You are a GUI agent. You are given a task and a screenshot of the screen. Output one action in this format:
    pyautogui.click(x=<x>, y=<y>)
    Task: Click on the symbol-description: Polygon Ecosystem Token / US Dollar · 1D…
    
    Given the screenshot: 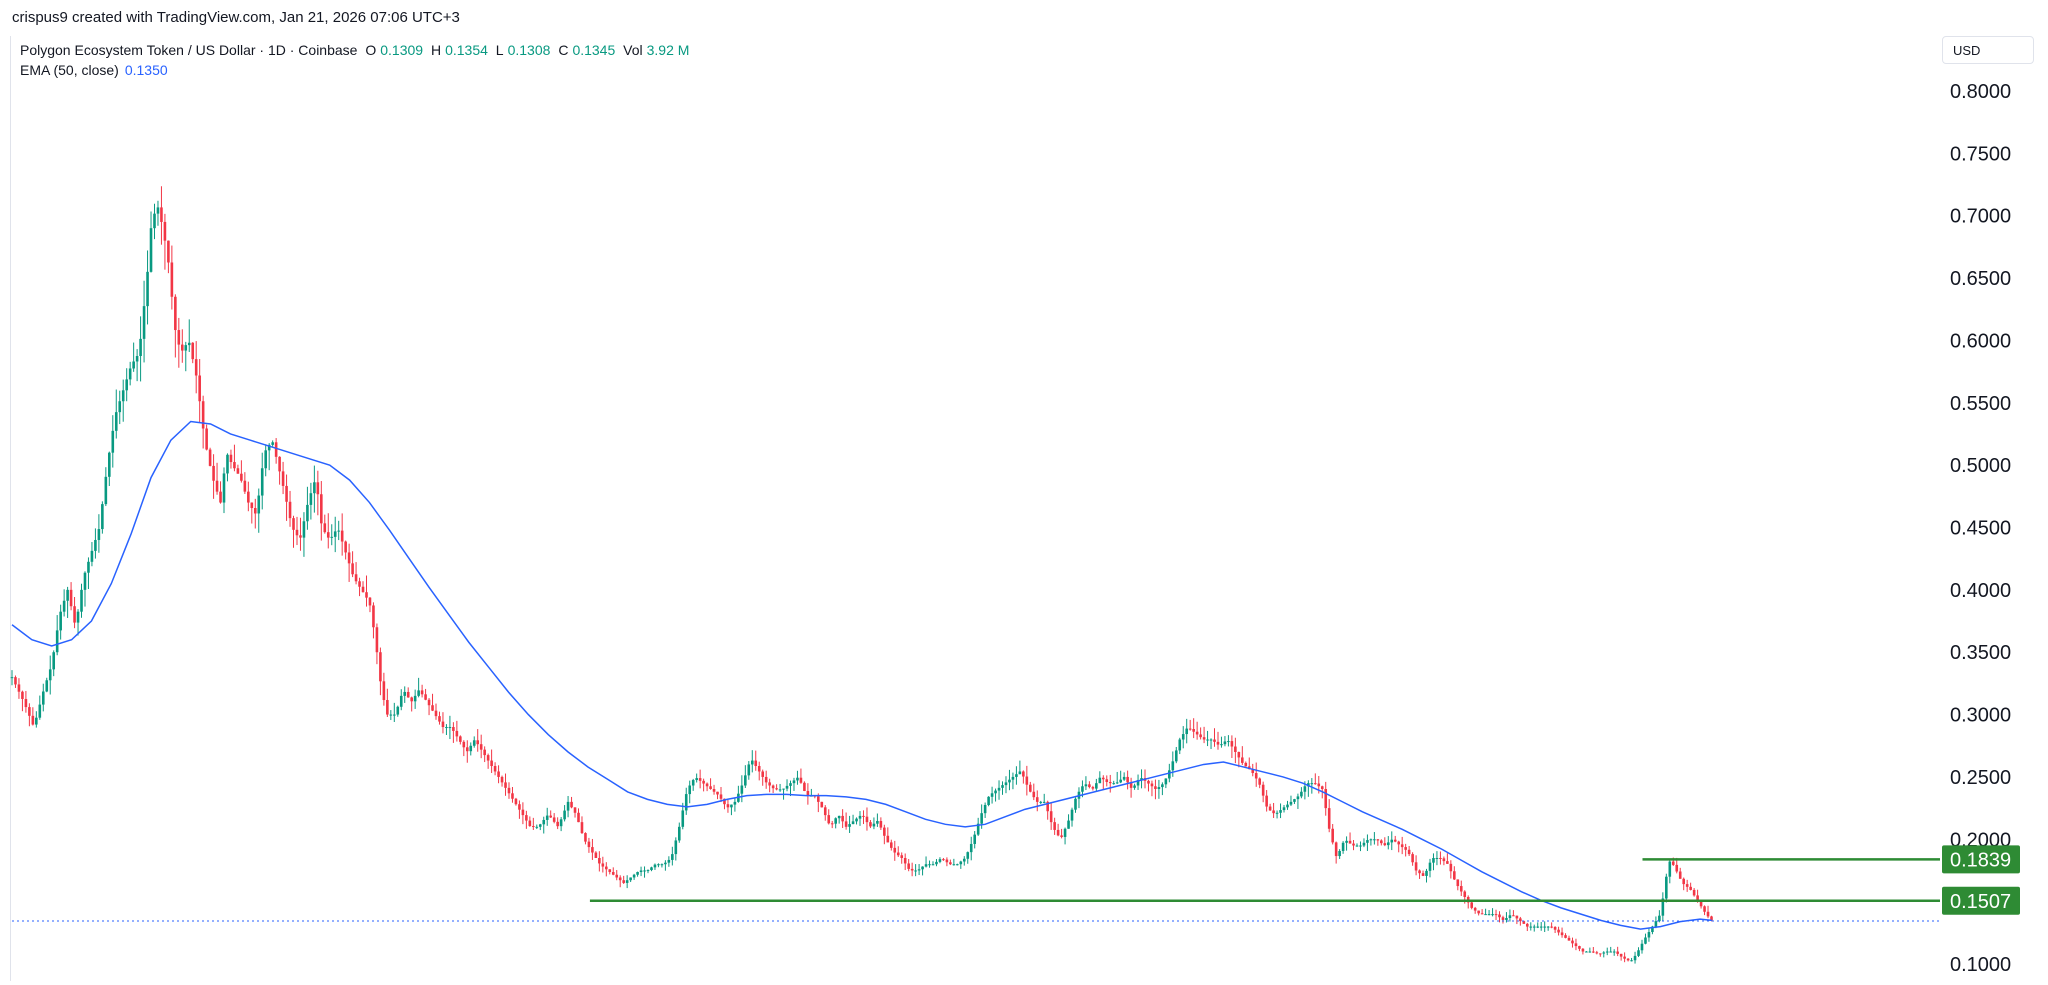 What is the action you would take?
    pyautogui.click(x=189, y=50)
    